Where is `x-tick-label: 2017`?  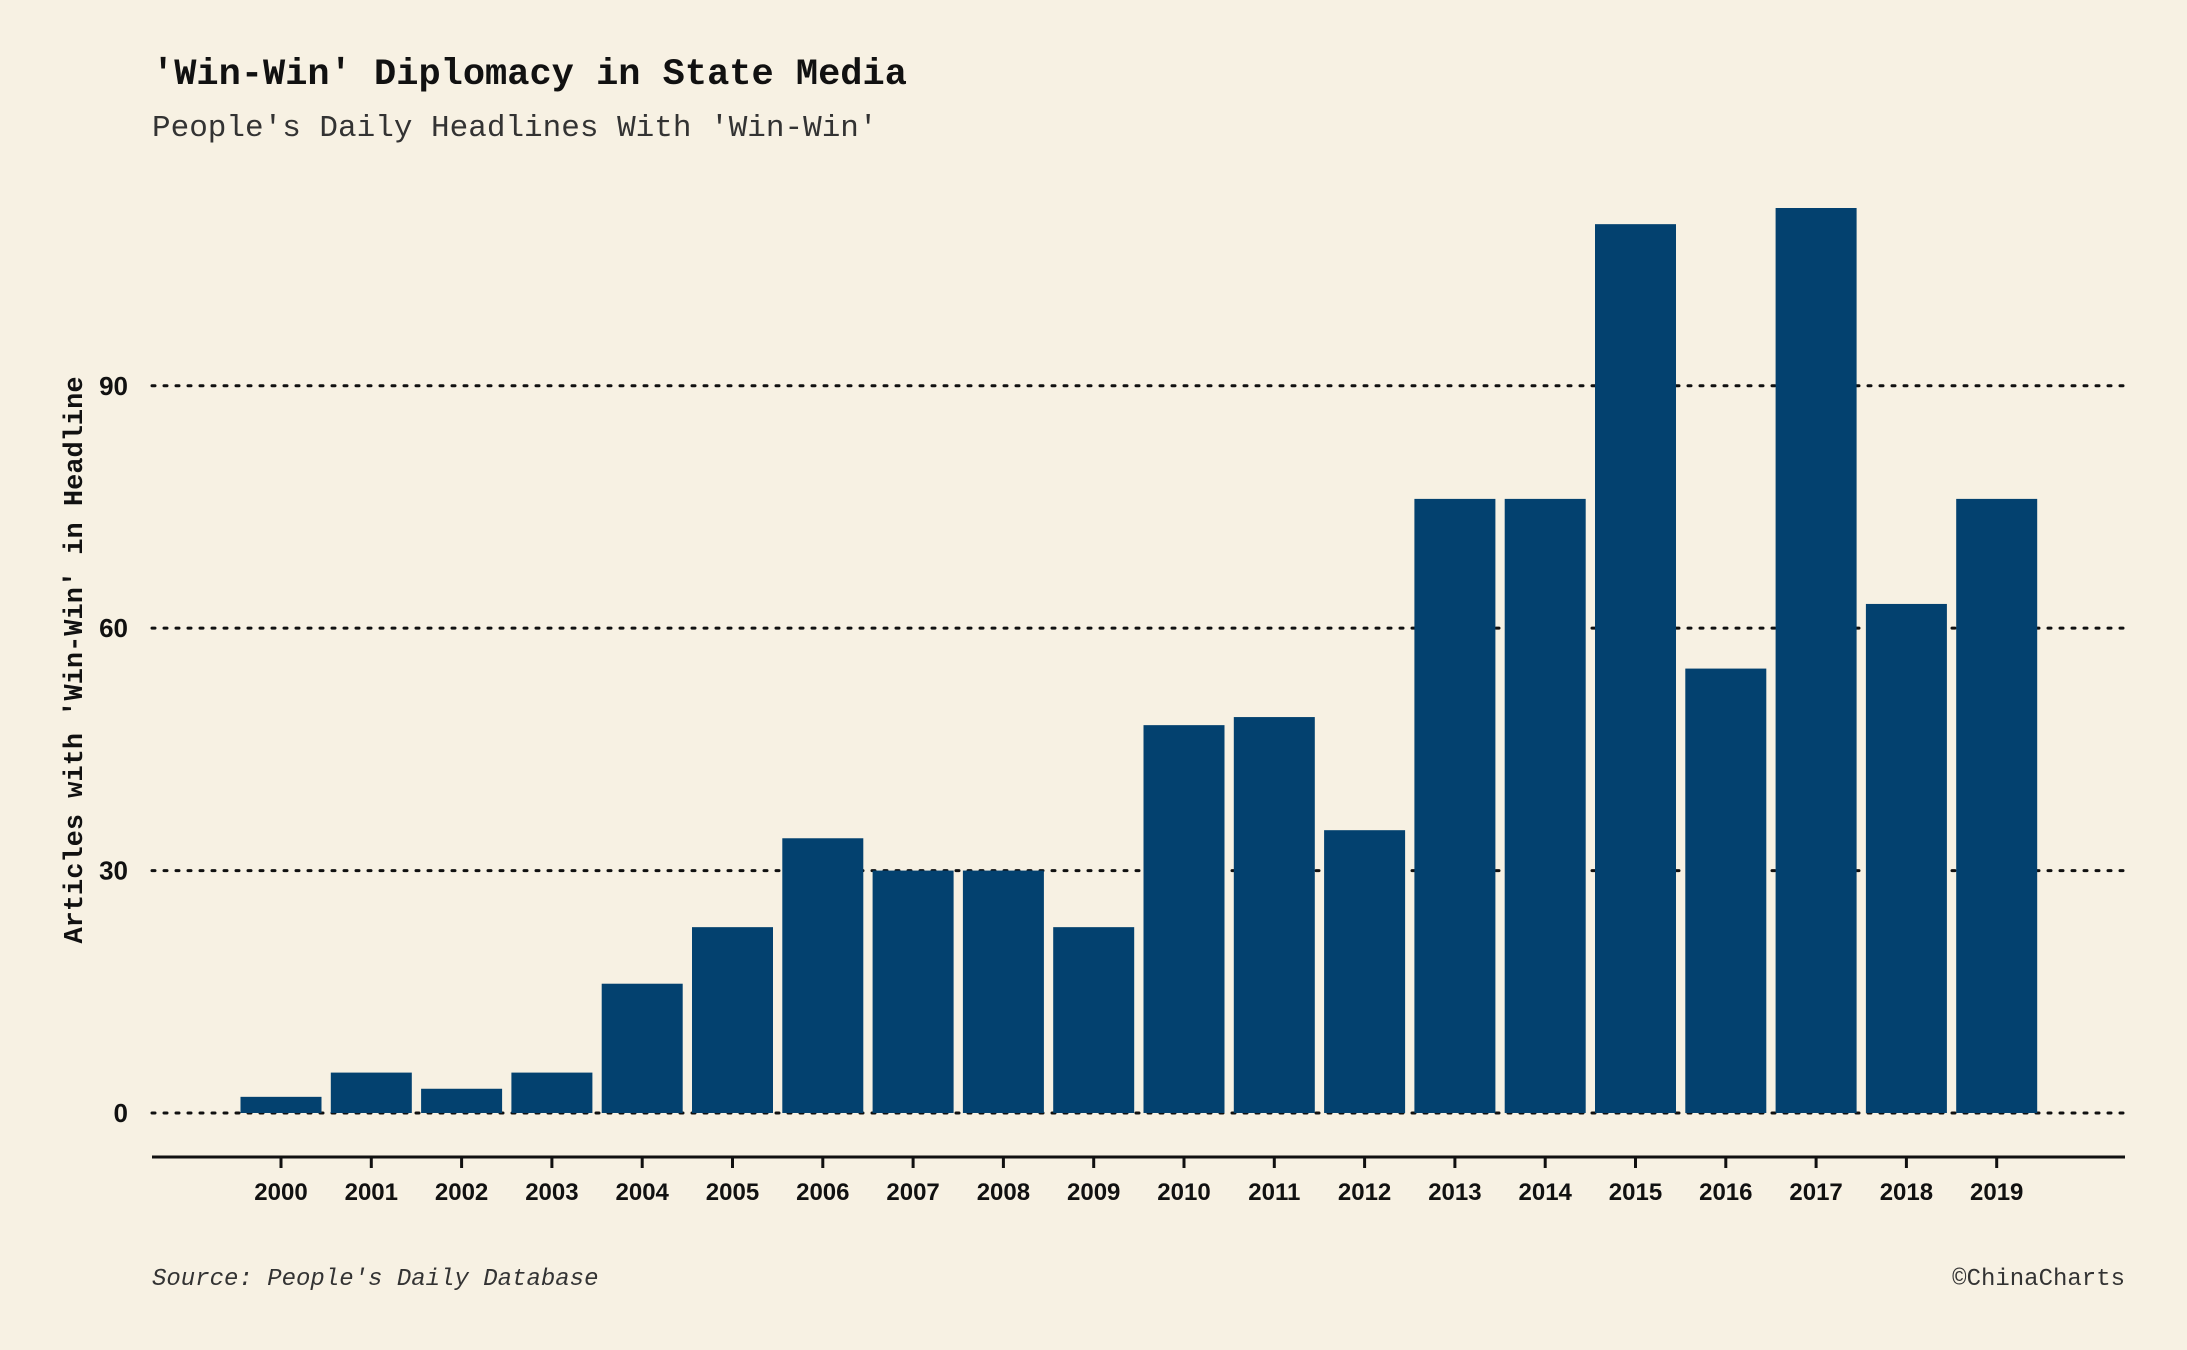
x-tick-label: 2017 is located at coordinates (1815, 1192).